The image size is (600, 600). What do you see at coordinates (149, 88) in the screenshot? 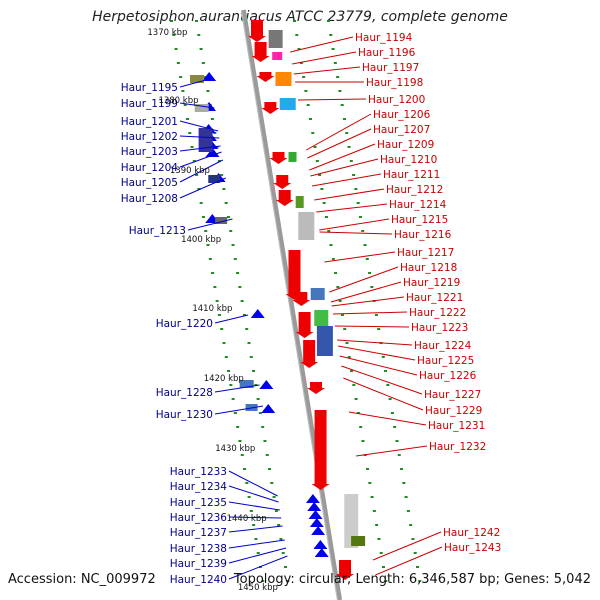
I see `gene-label-left: Haur_1195` at bounding box center [149, 88].